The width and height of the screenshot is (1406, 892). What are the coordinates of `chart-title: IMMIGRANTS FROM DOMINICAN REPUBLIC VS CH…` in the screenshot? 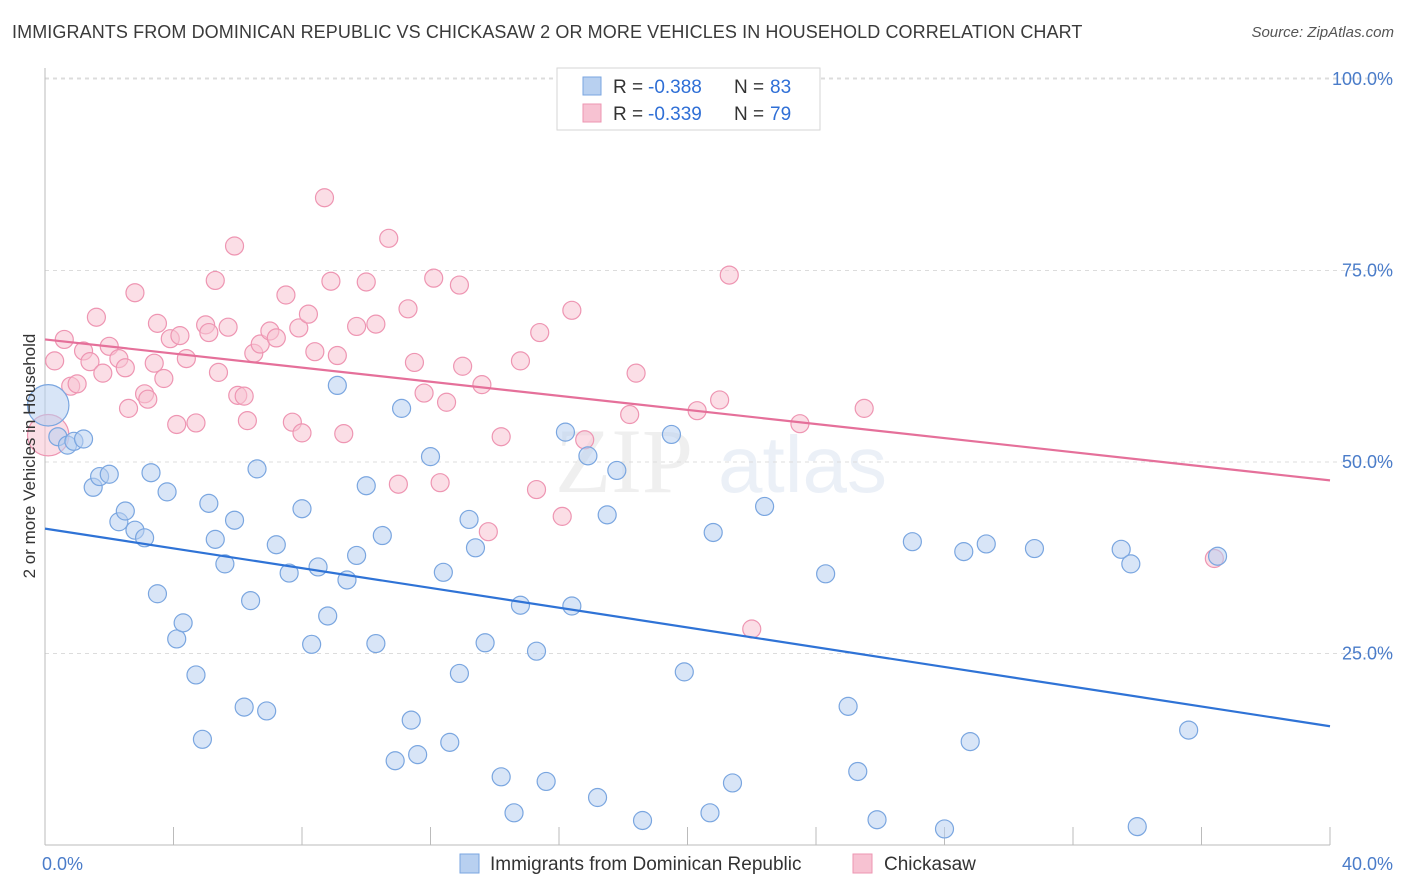 It's located at (547, 32).